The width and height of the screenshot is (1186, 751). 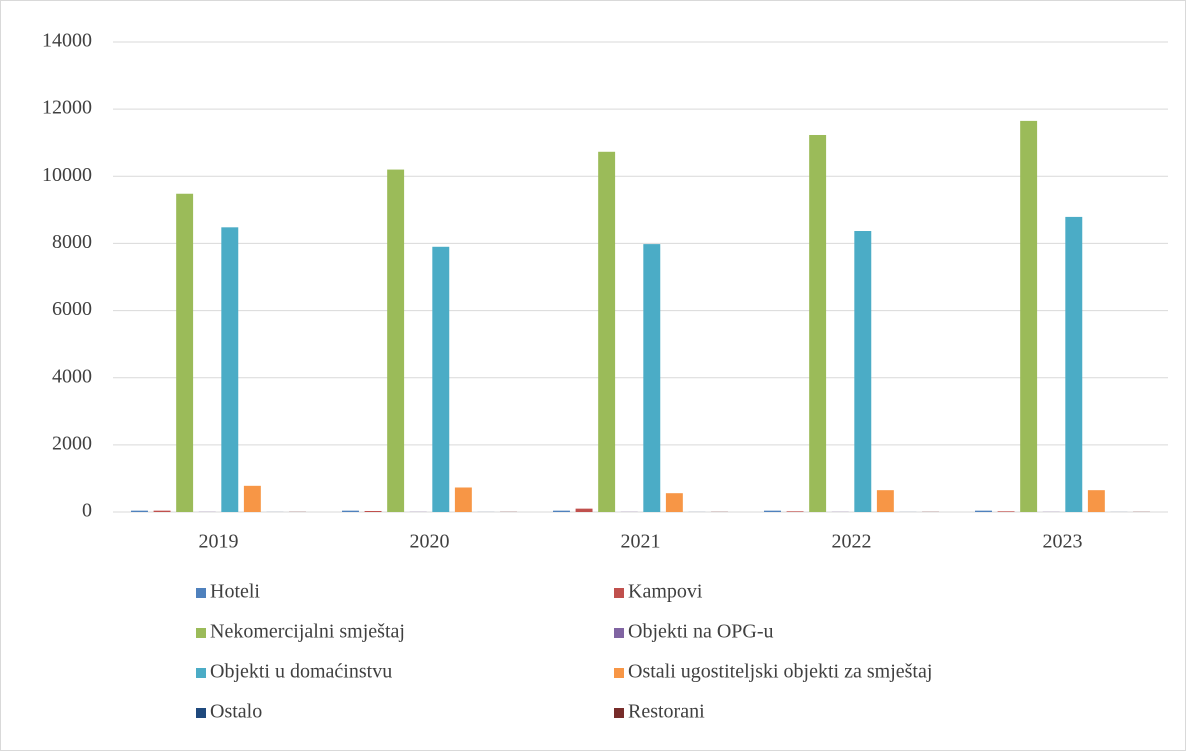 What do you see at coordinates (852, 542) in the screenshot?
I see `x-tick-label: 2022` at bounding box center [852, 542].